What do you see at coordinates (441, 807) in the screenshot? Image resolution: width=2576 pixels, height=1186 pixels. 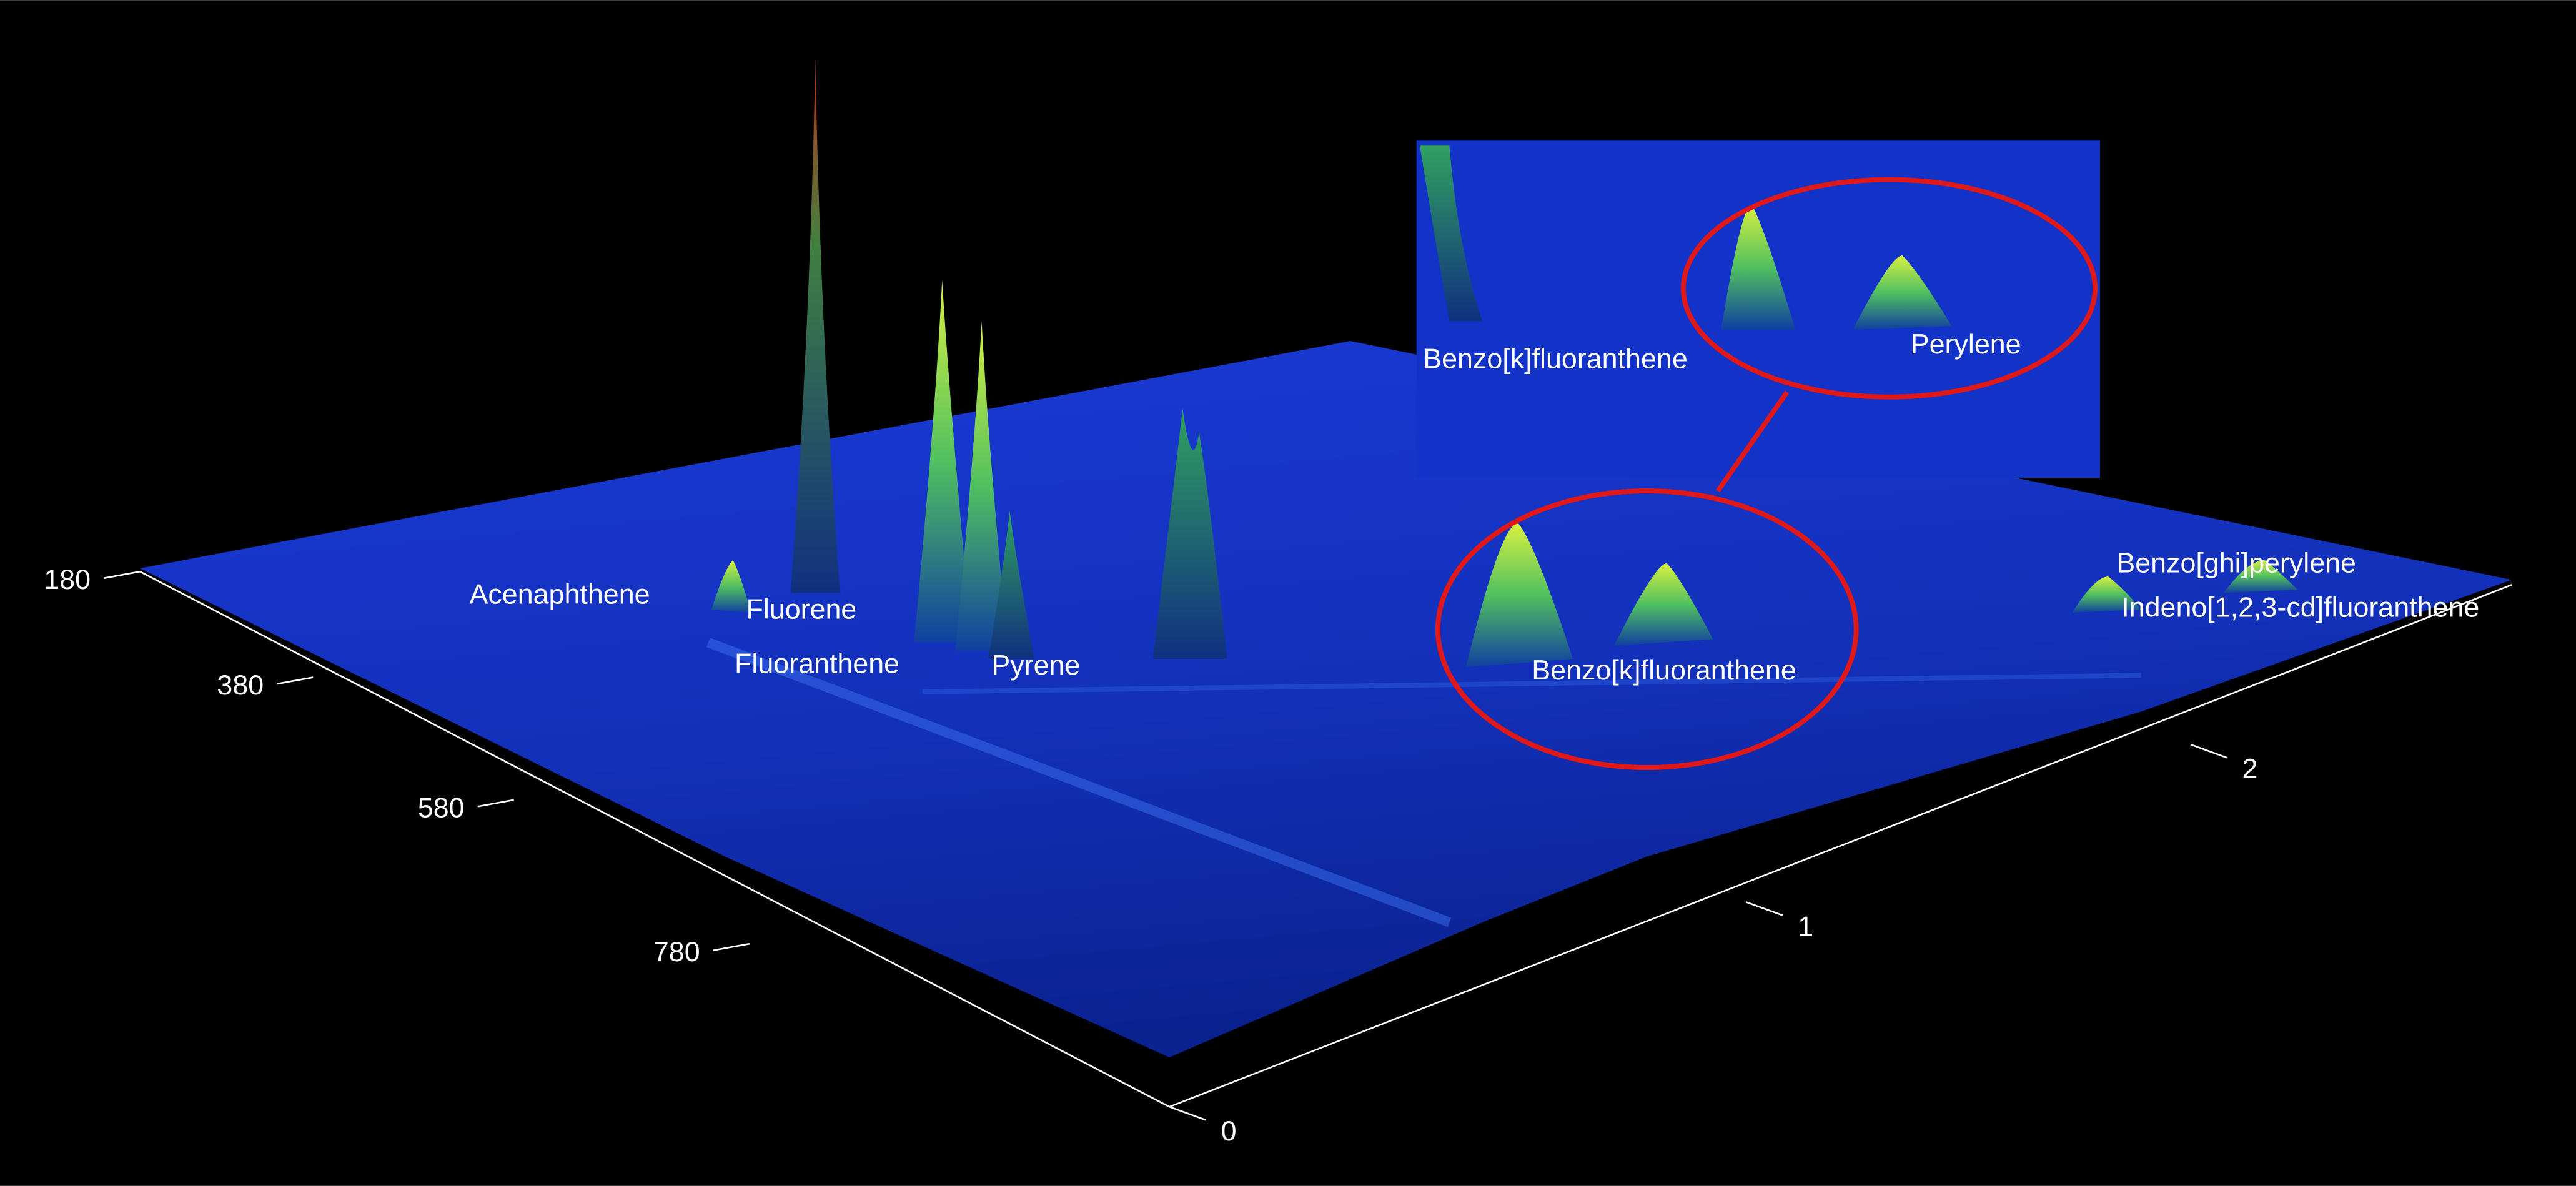 I see `x-tick-label: 580` at bounding box center [441, 807].